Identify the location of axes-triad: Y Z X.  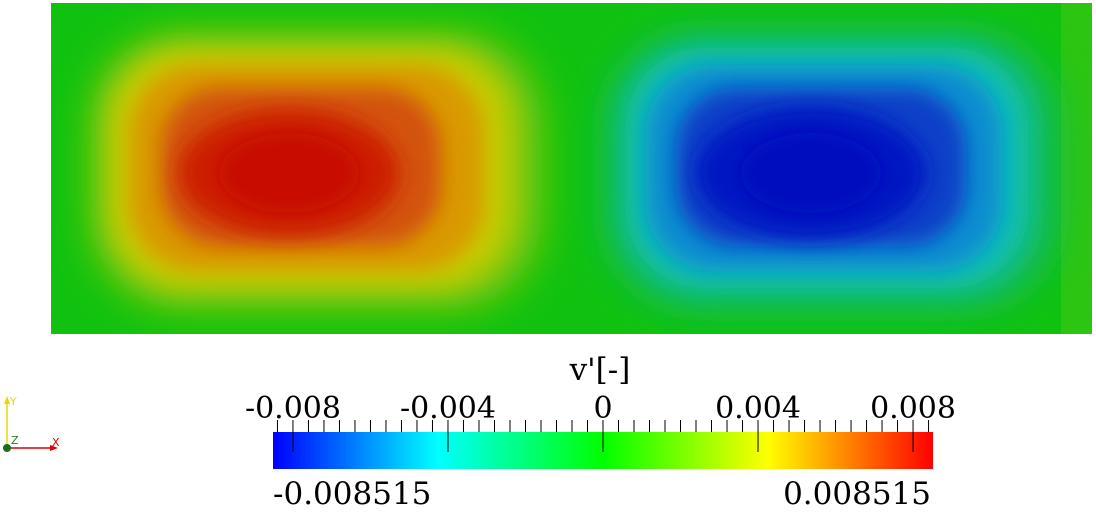
(35, 427).